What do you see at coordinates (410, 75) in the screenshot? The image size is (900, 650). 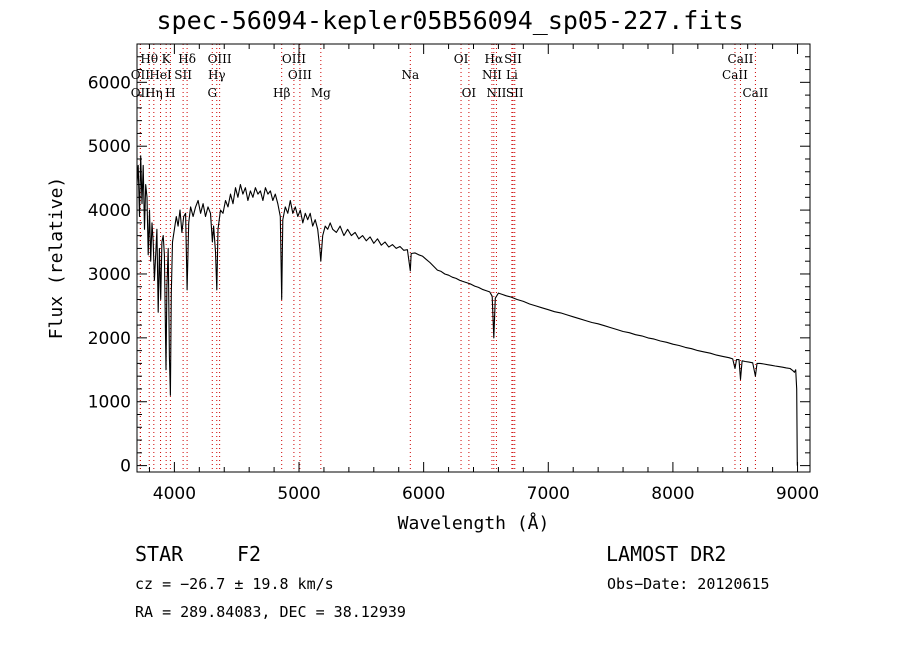 I see `line-label: Na` at bounding box center [410, 75].